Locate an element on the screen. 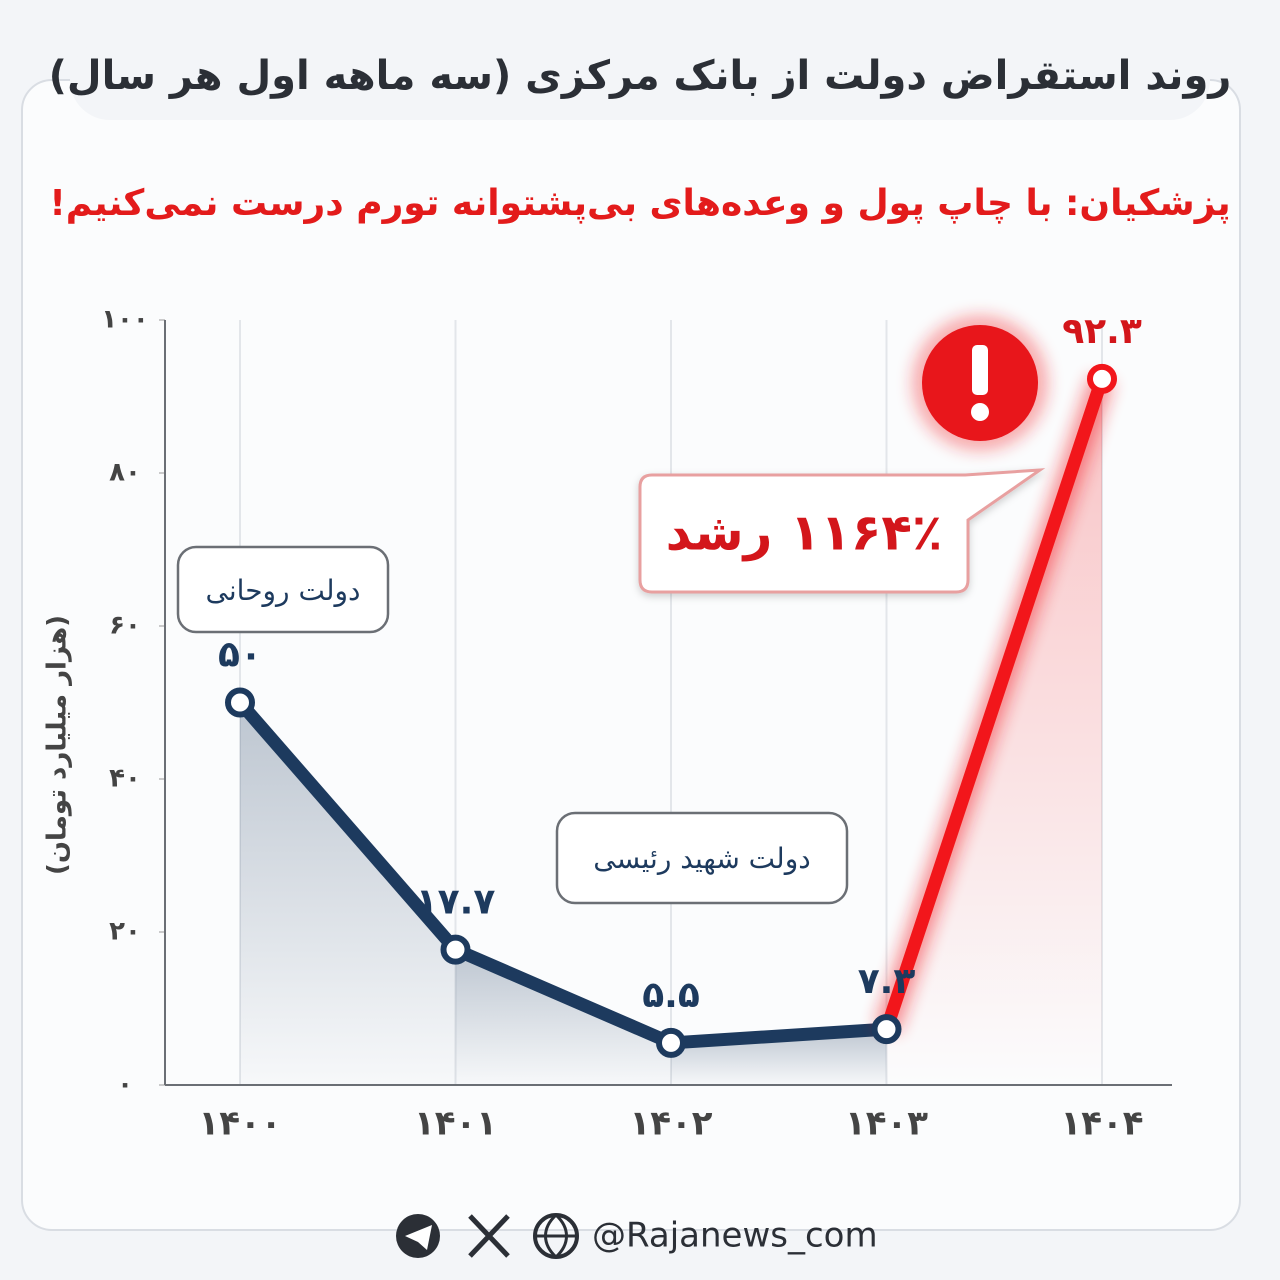 This screenshot has width=1280, height=1280. annotation: دولت روحانی is located at coordinates (283, 590).